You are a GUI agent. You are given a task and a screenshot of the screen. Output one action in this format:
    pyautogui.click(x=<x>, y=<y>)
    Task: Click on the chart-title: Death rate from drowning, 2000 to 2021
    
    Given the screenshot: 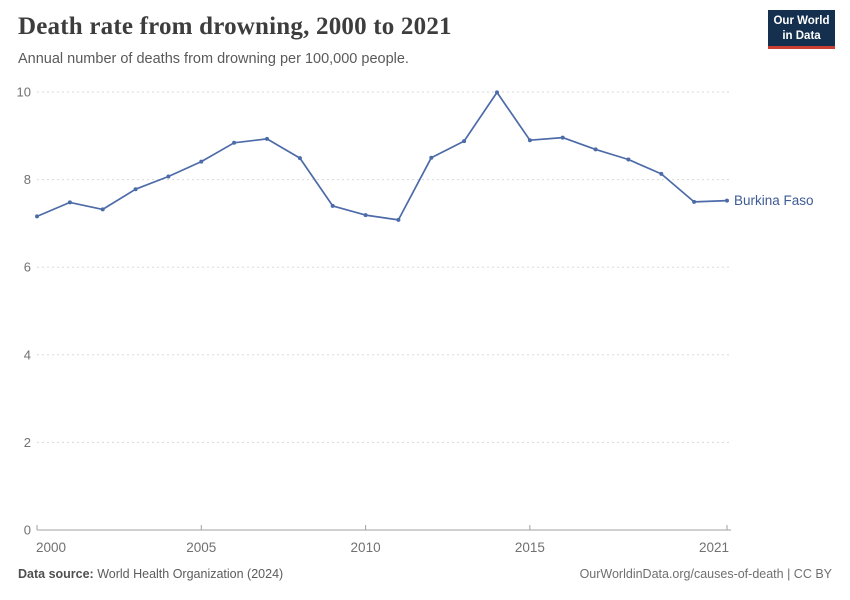 What is the action you would take?
    pyautogui.click(x=235, y=26)
    